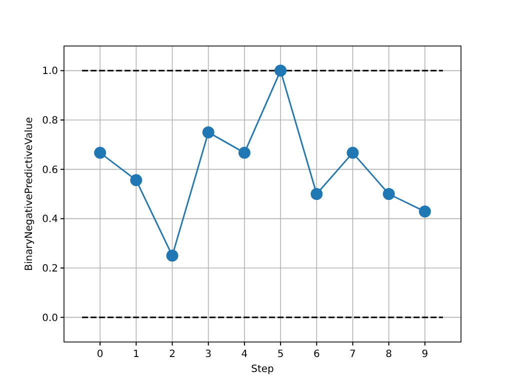 The width and height of the screenshot is (512, 384). I want to click on x-tick-label: 0, so click(100, 354).